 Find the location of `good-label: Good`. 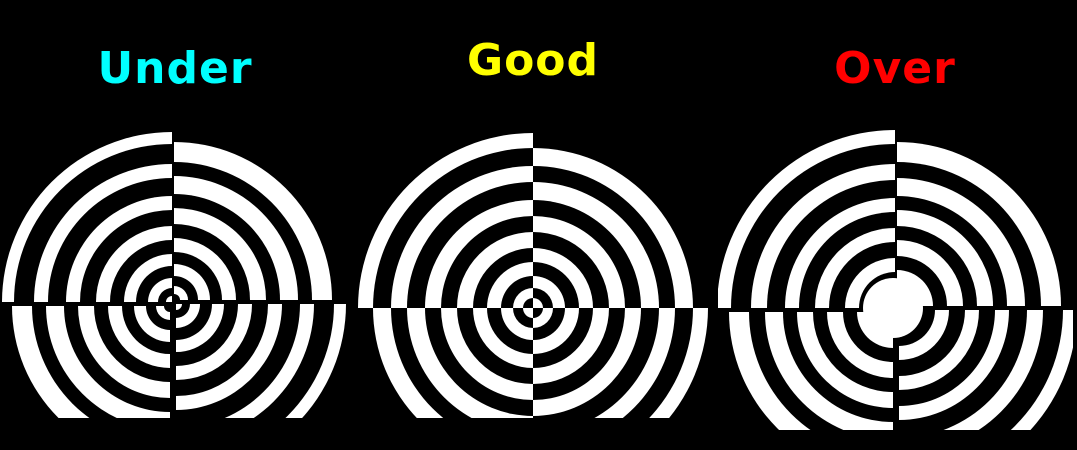

good-label: Good is located at coordinates (533, 60).